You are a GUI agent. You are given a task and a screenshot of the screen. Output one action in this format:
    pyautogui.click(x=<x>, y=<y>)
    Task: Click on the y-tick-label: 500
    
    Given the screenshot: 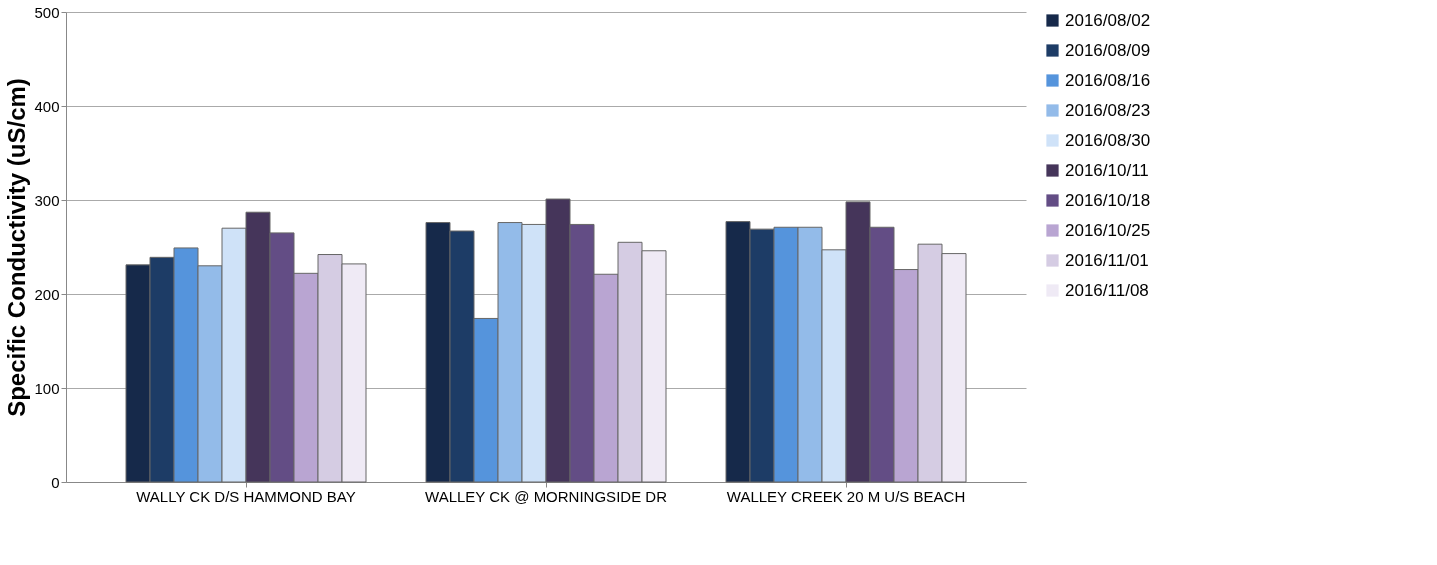 What is the action you would take?
    pyautogui.click(x=47, y=12)
    